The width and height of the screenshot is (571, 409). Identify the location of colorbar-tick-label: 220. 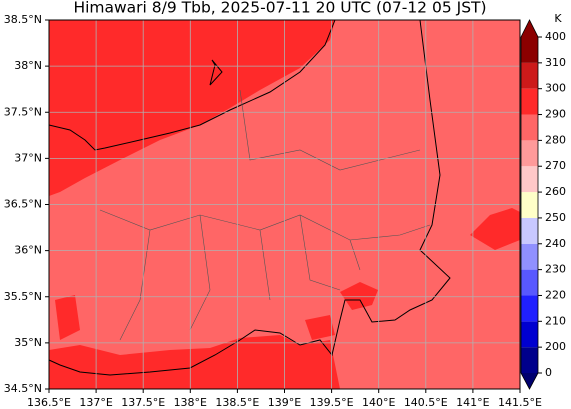
(555, 294).